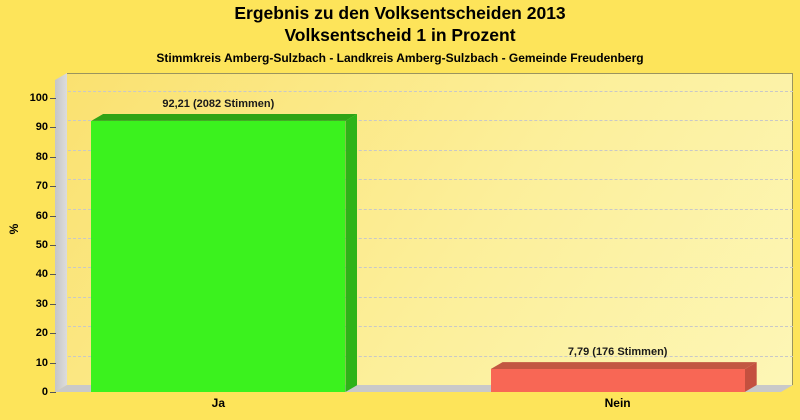  What do you see at coordinates (44, 392) in the screenshot?
I see `y-tick-label-0: 0` at bounding box center [44, 392].